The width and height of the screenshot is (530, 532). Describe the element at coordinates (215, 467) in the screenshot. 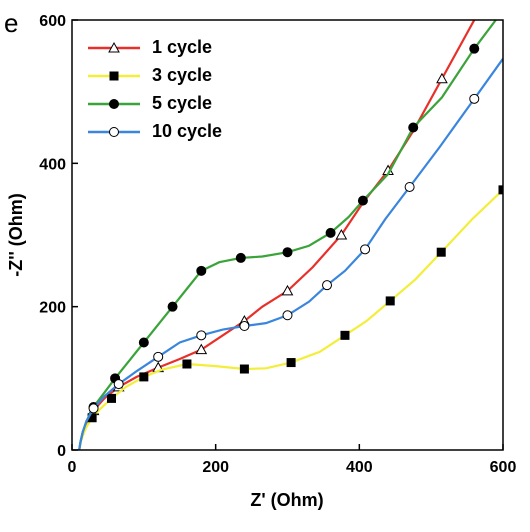

I see `x-tick-label: 200` at that location.